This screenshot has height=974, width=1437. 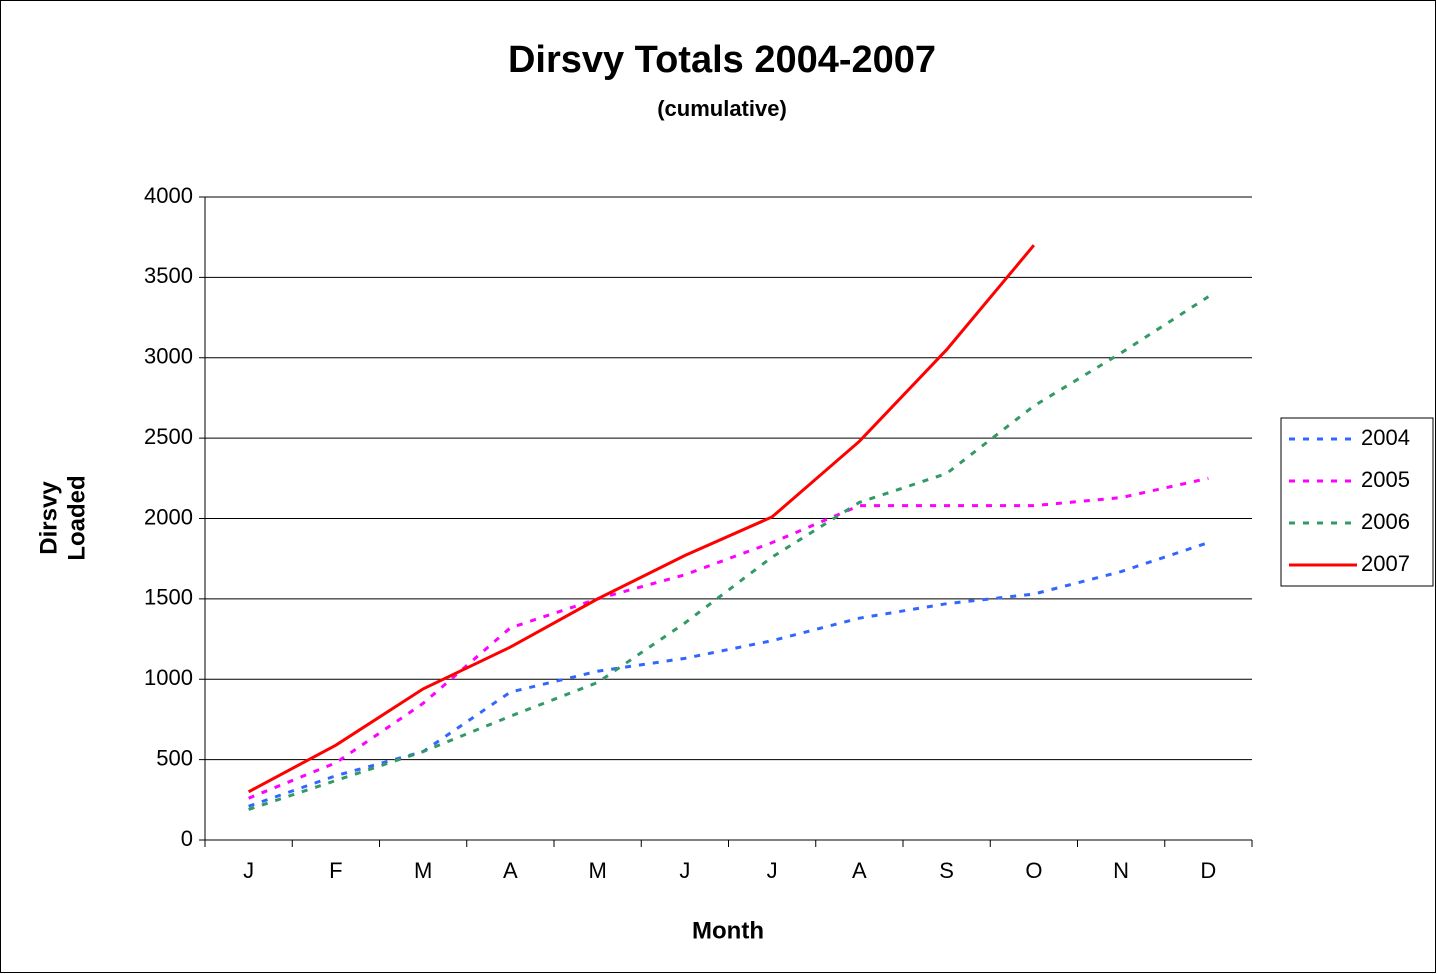 What do you see at coordinates (168, 597) in the screenshot?
I see `y-tick-label: 1500` at bounding box center [168, 597].